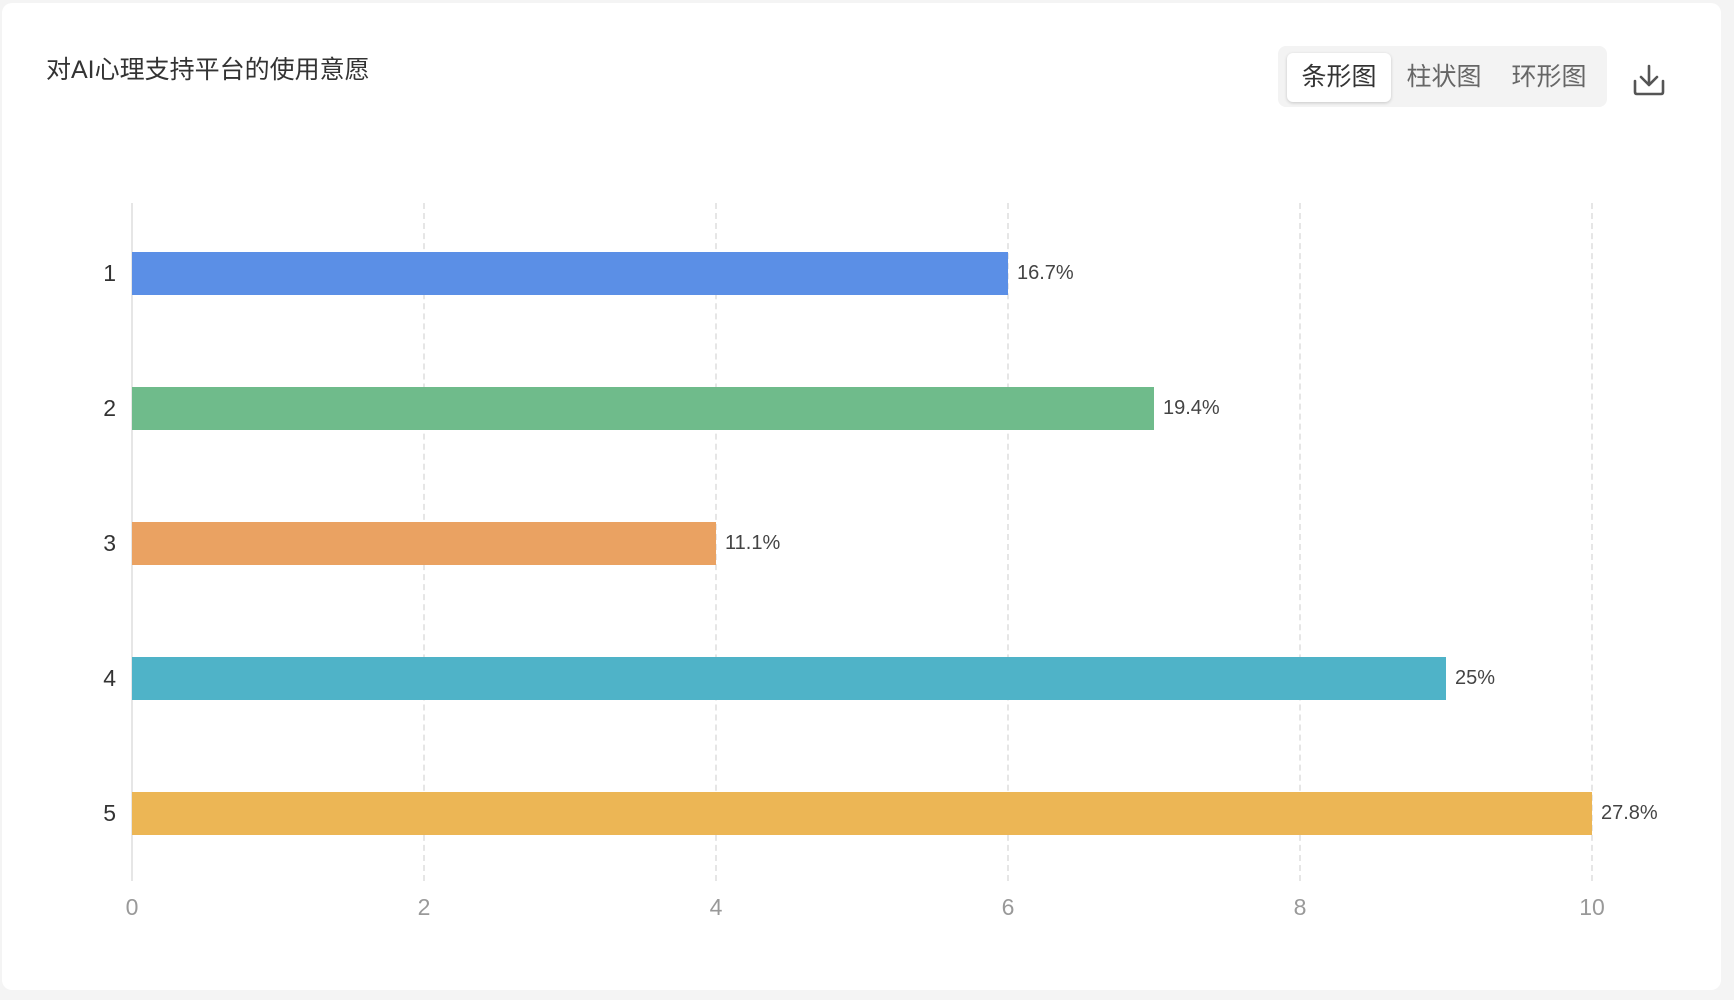 This screenshot has width=1734, height=1000. Describe the element at coordinates (109, 543) in the screenshot. I see `y-tick-label: 3` at that location.